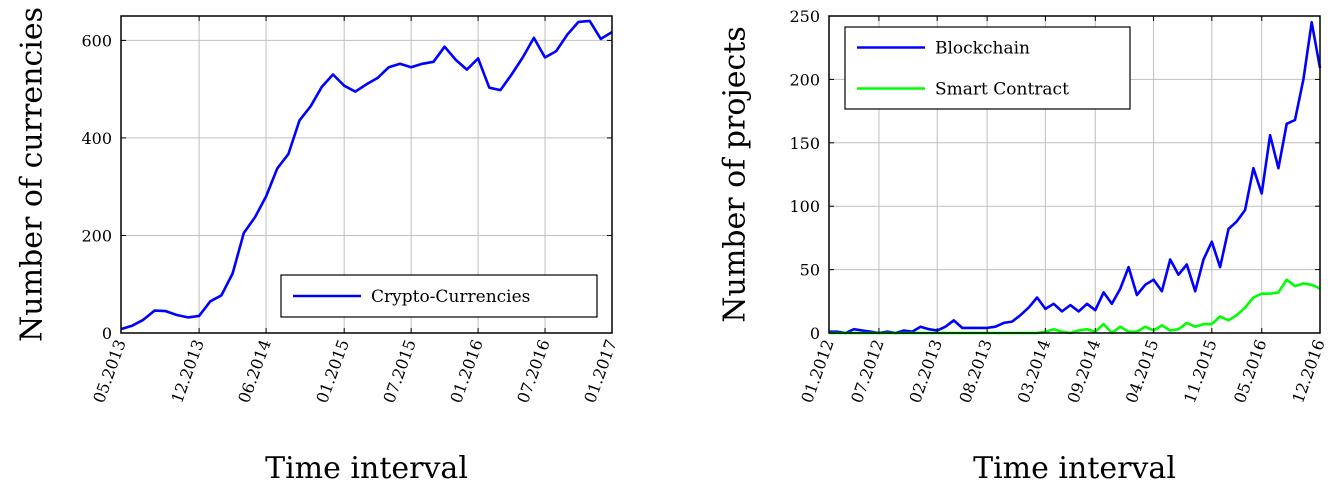 The width and height of the screenshot is (1328, 485). I want to click on x-tick-label: 12.2013, so click(187, 371).